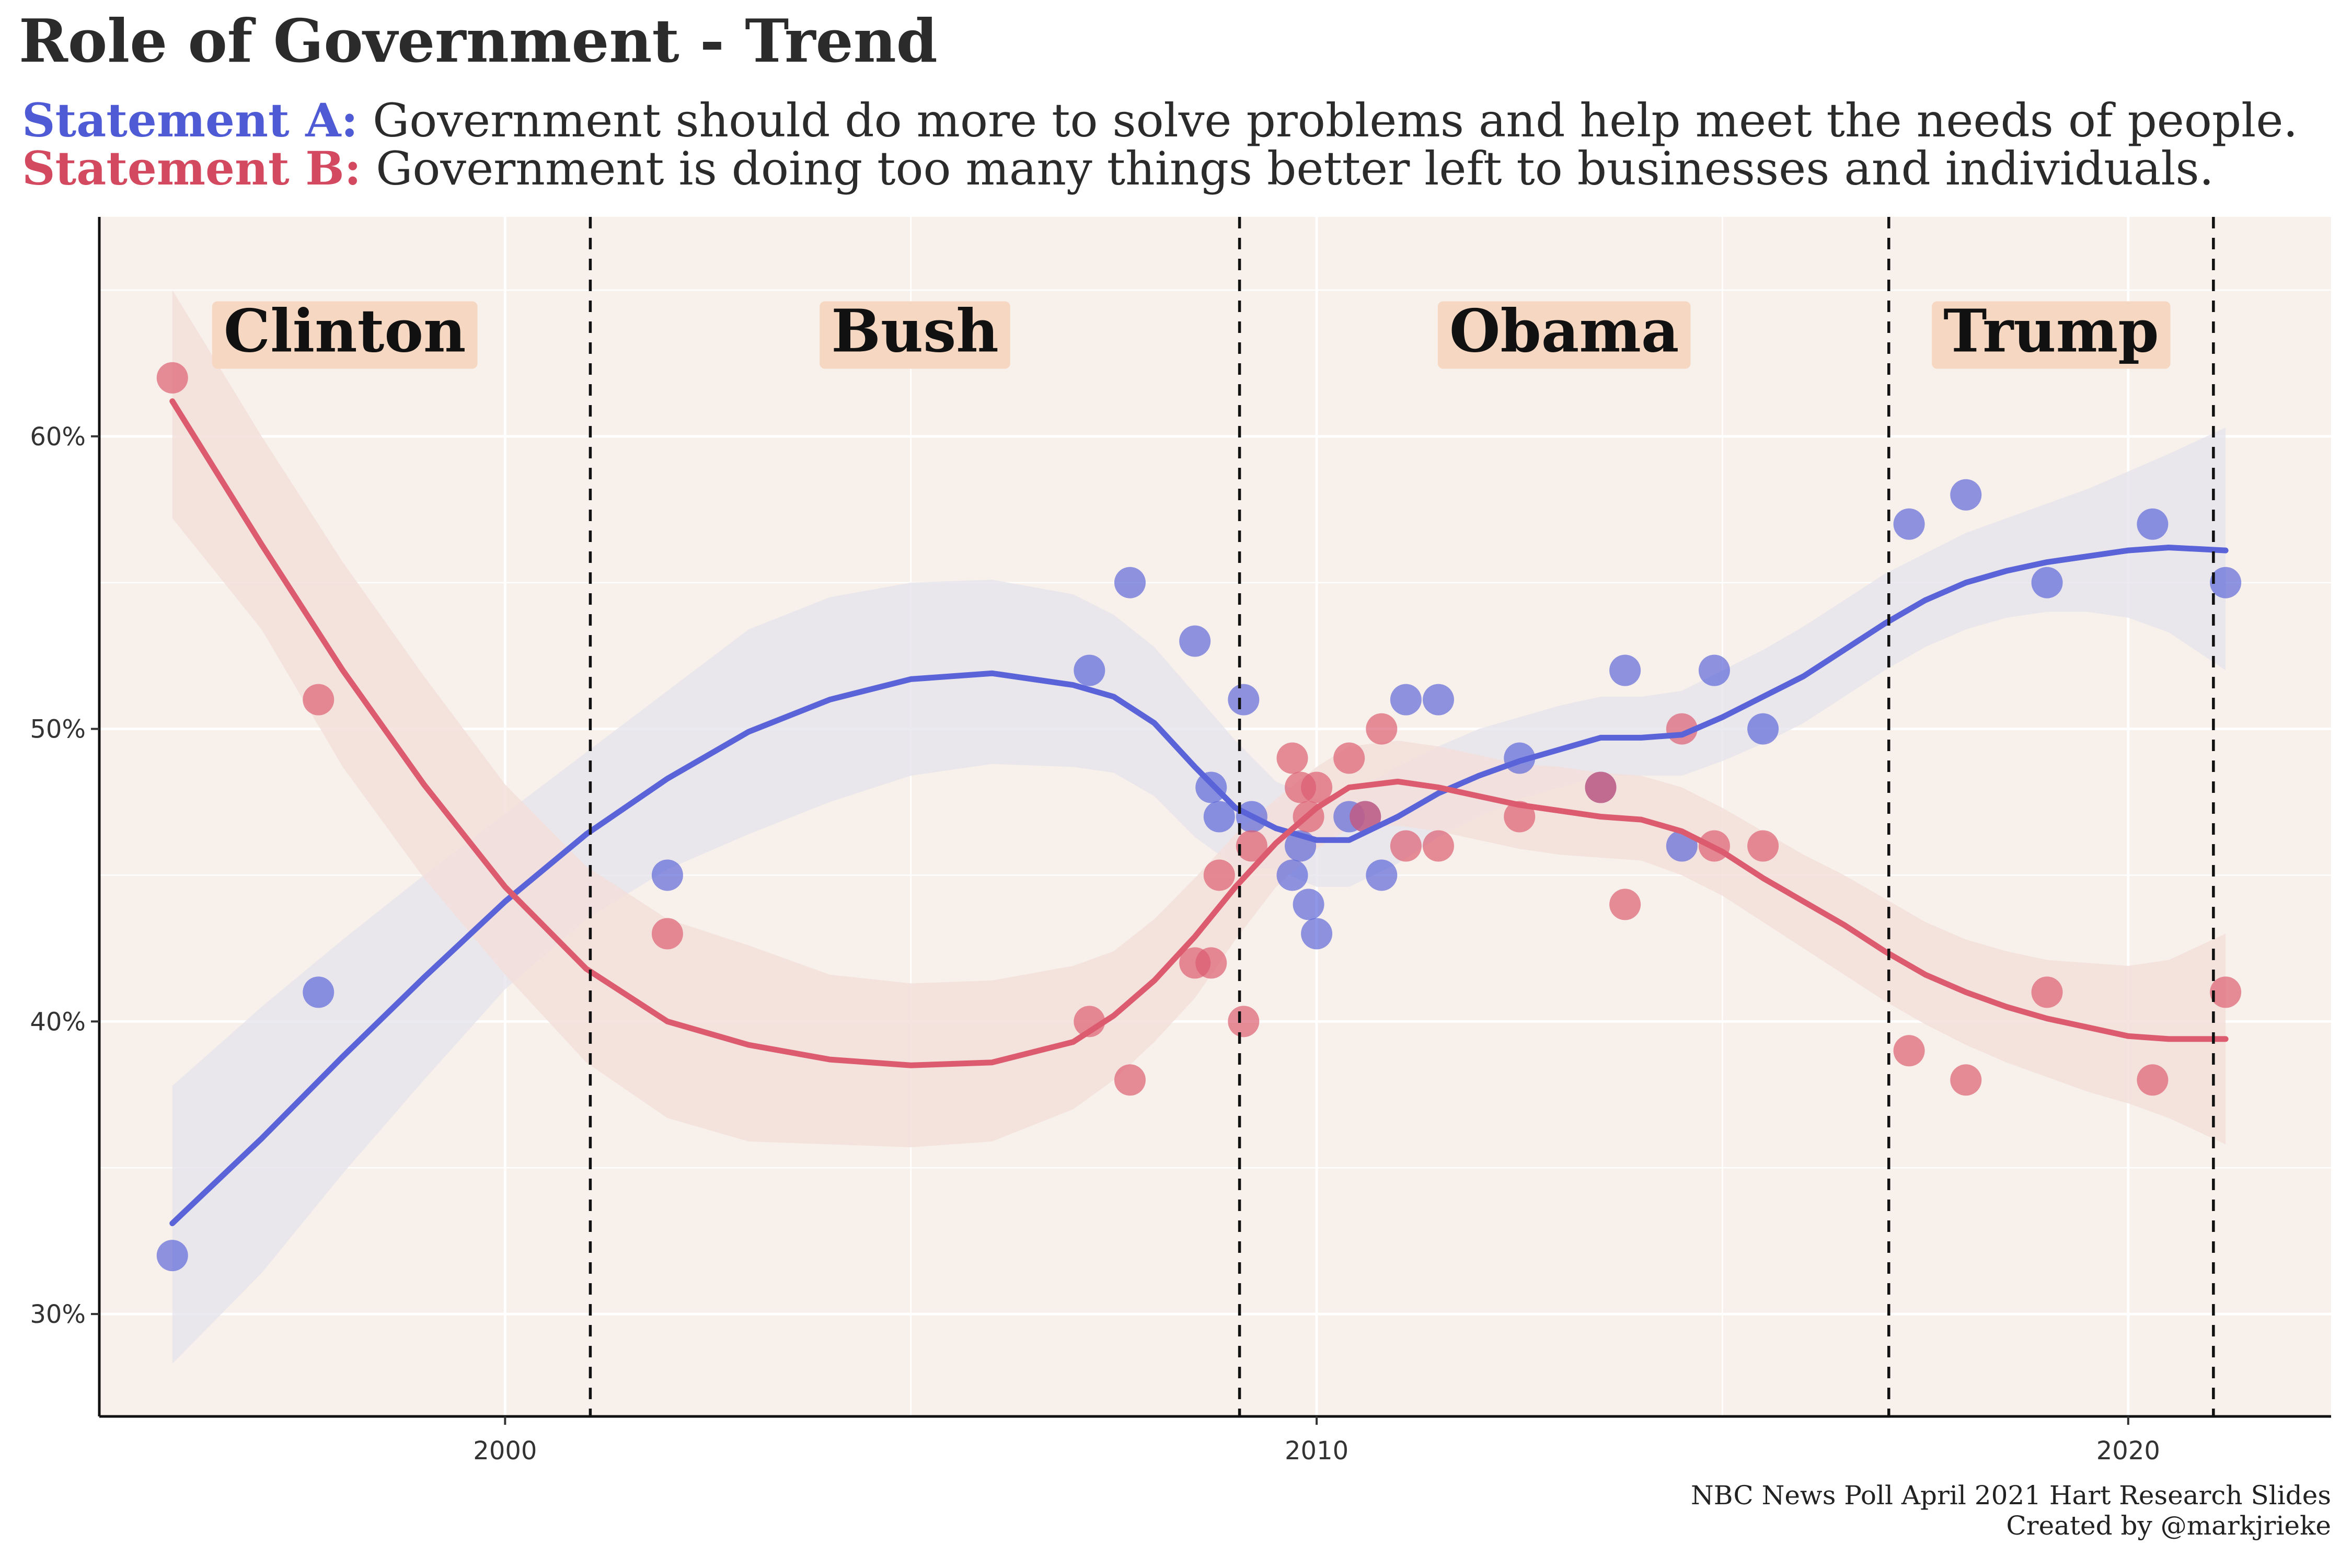 The height and width of the screenshot is (1568, 2352). I want to click on era-label-text: Trump, so click(2051, 331).